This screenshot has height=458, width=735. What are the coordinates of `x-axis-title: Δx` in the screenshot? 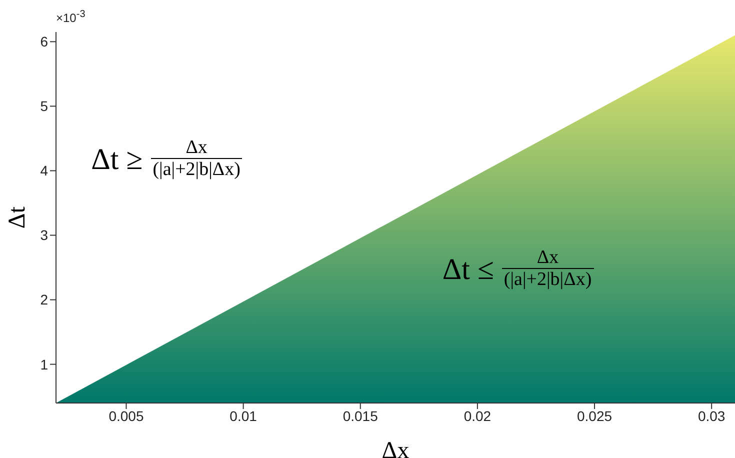 It's located at (396, 448).